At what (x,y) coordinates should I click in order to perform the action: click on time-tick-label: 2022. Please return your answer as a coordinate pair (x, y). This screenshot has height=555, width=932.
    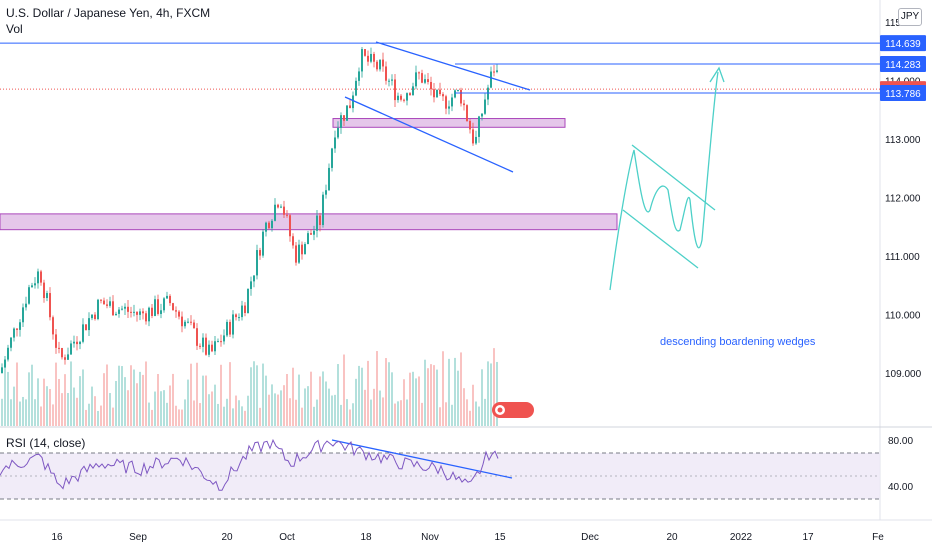
    Looking at the image, I should click on (741, 537).